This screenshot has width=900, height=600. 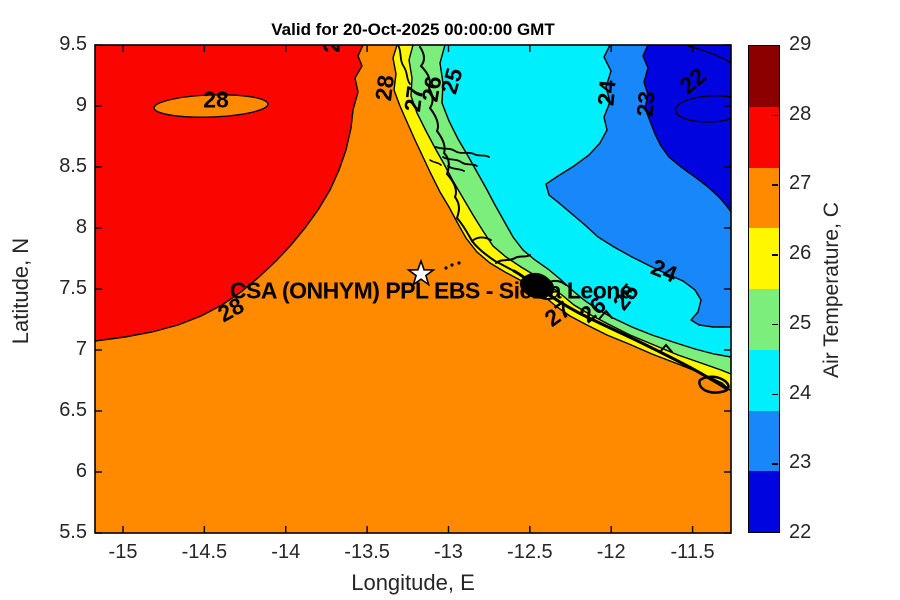 I want to click on x-tick-label: -14, so click(x=286, y=552).